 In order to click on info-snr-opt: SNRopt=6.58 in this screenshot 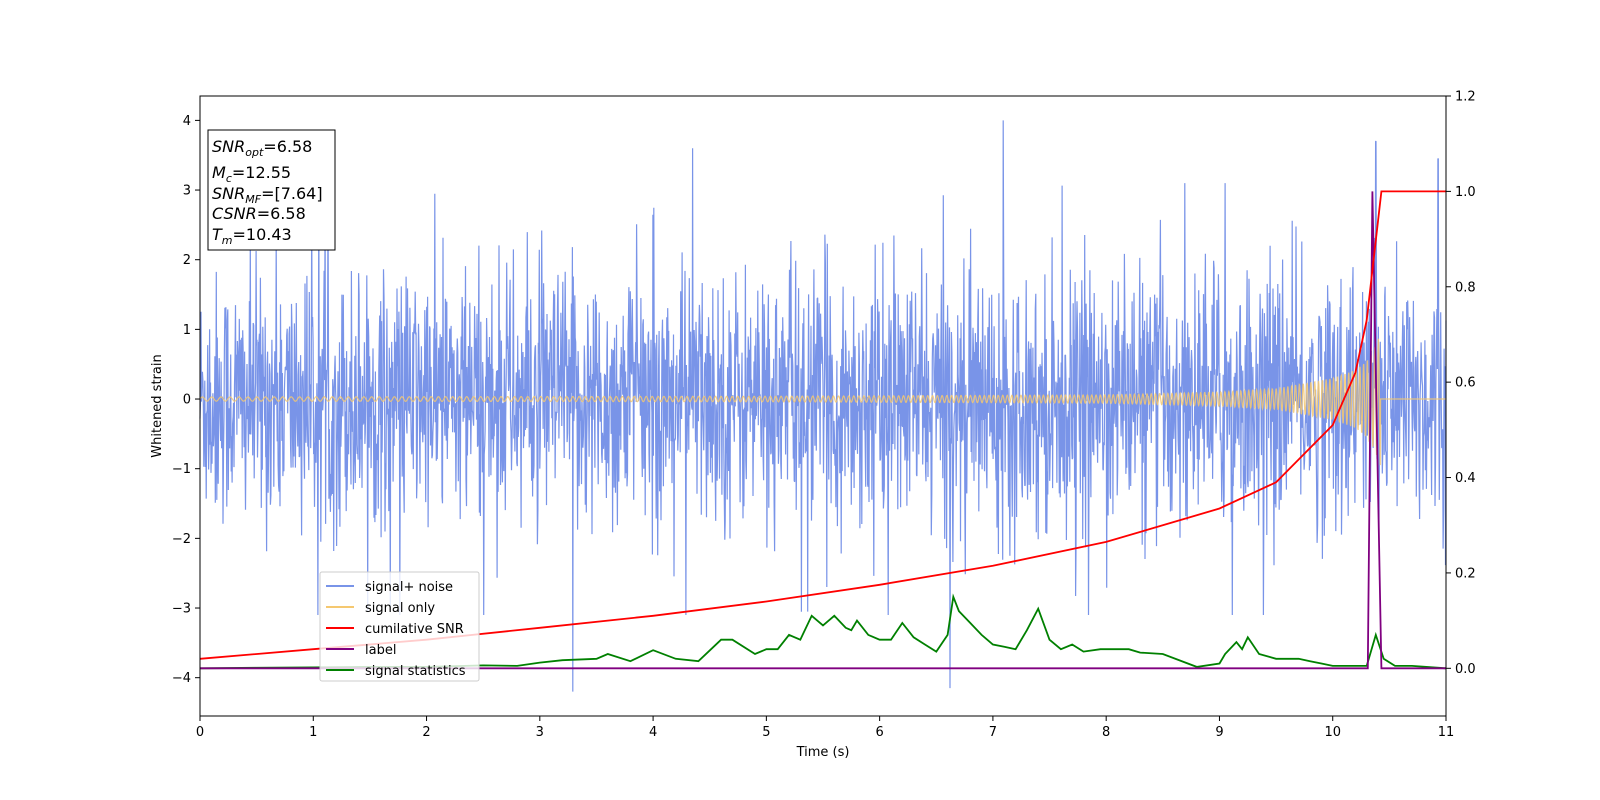, I will do `click(262, 148)`.